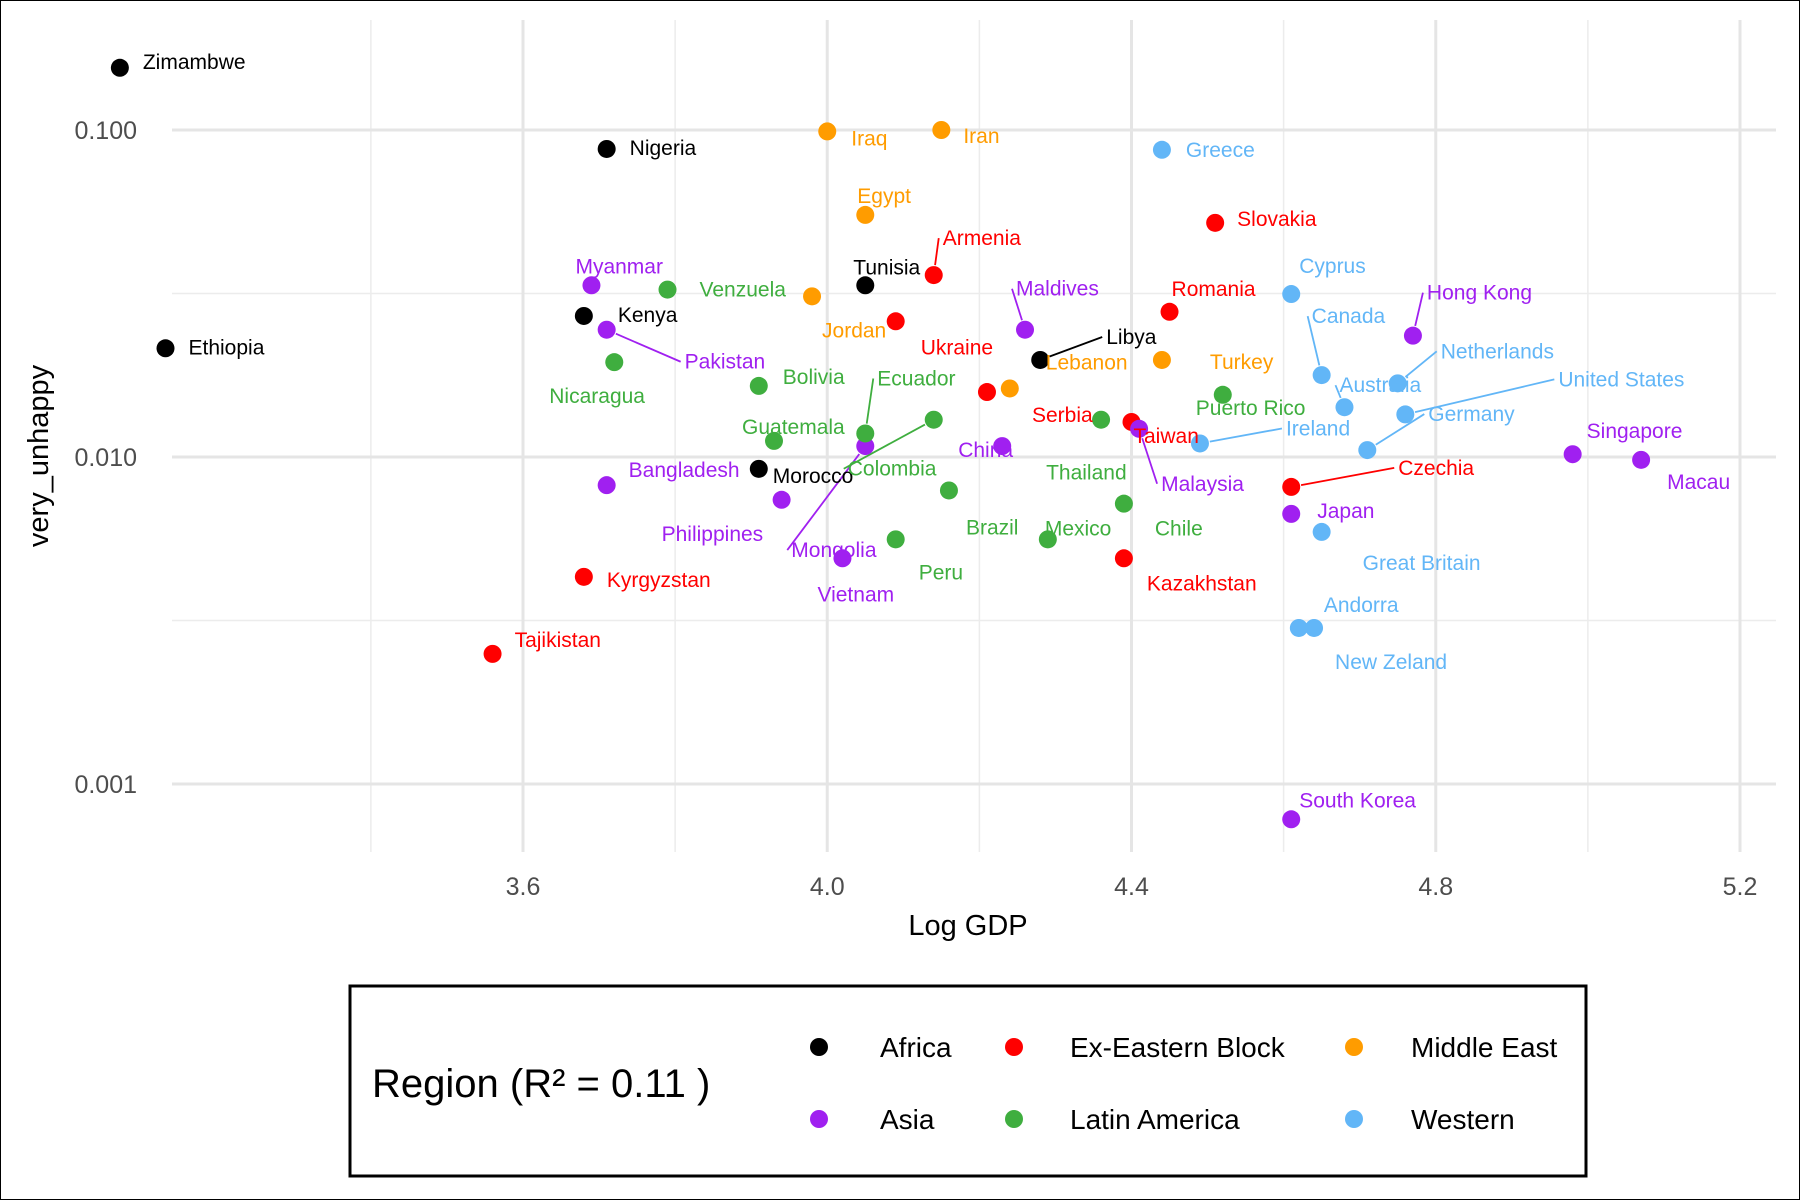 This screenshot has width=1800, height=1200. I want to click on point-label-myanmar: Myanmar, so click(619, 266).